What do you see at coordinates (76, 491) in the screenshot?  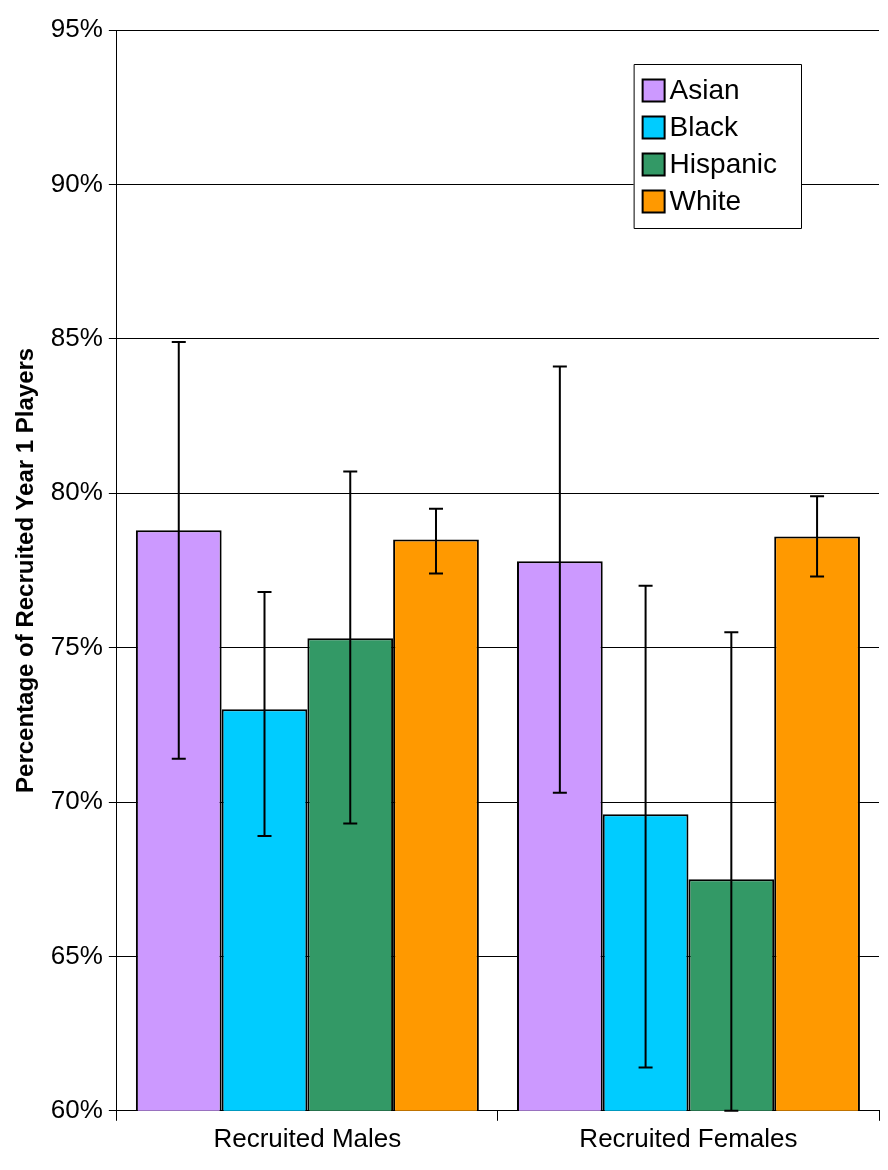 I see `y-tick-label: 80%` at bounding box center [76, 491].